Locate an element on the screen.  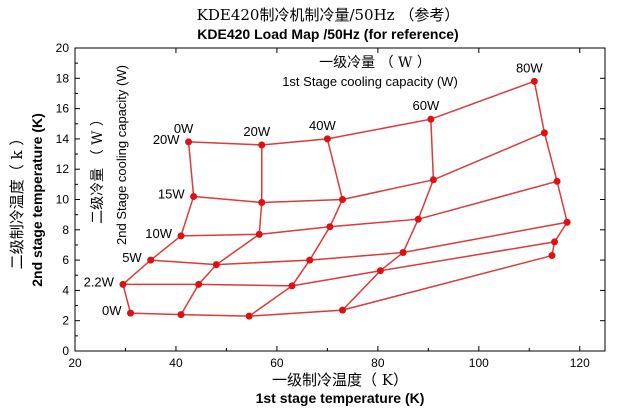
y-tick-label: 18 is located at coordinates (63, 78).